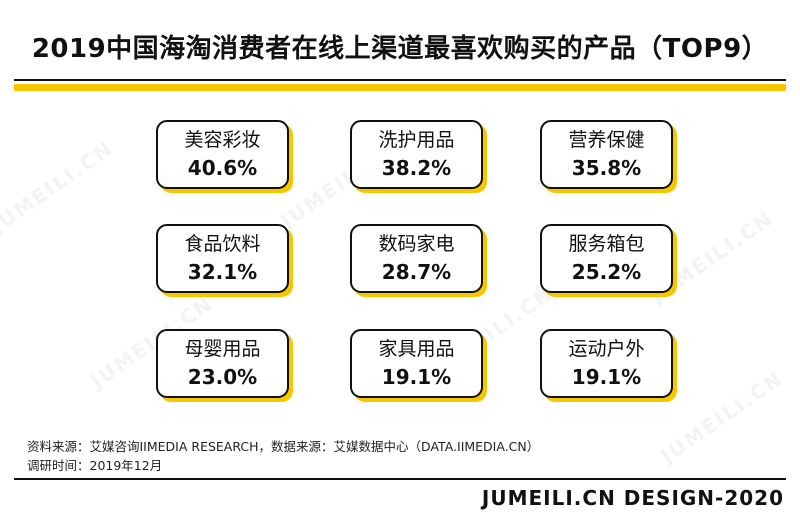 Image resolution: width=800 pixels, height=525 pixels. I want to click on product-name: 营养保健, so click(606, 139).